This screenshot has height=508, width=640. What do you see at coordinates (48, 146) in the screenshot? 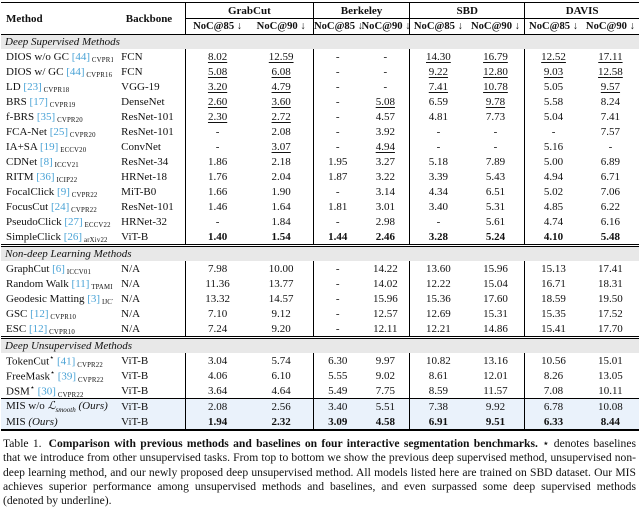
I see `citation-link: [19]` at bounding box center [48, 146].